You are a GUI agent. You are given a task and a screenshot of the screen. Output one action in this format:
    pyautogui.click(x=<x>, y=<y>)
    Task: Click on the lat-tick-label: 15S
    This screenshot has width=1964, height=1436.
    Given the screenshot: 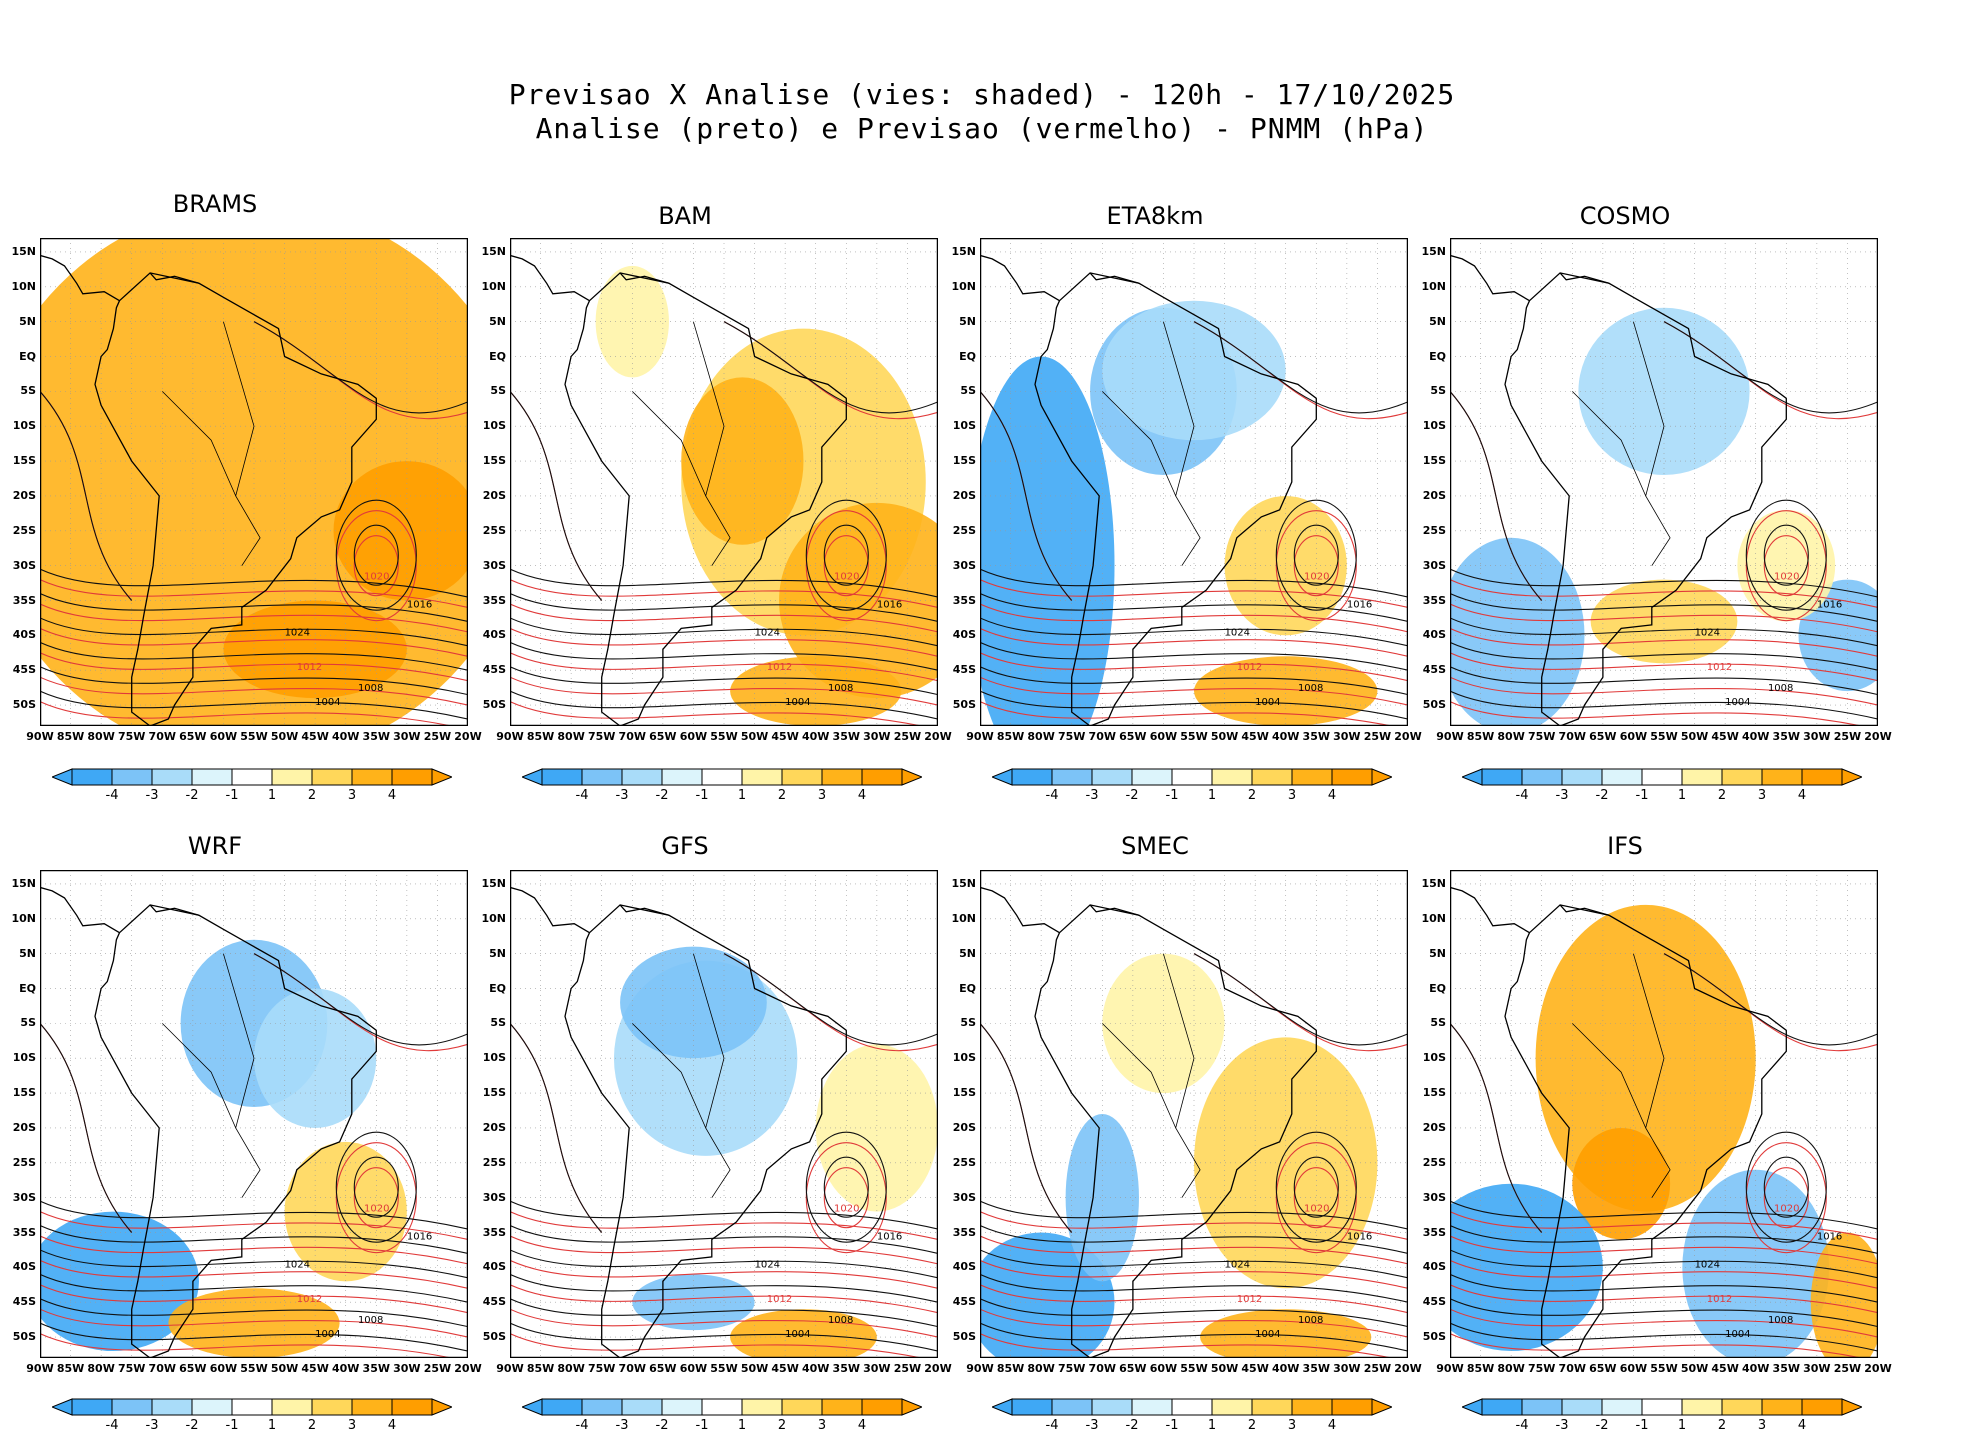 What is the action you would take?
    pyautogui.click(x=24, y=1093)
    